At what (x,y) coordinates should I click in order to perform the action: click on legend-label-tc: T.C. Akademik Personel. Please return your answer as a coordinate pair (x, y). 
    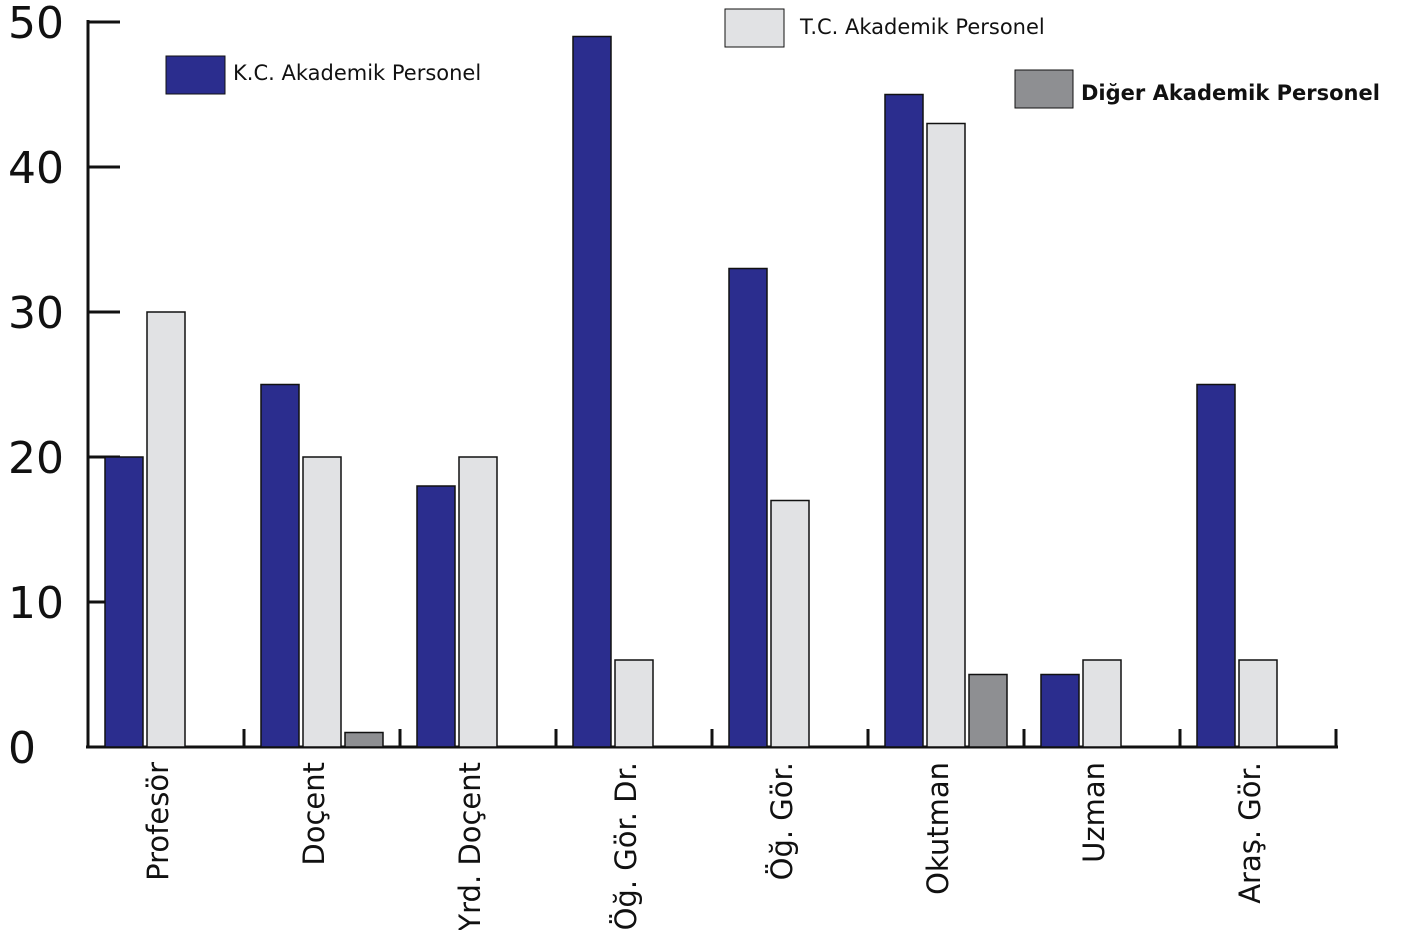
    Looking at the image, I should click on (922, 27).